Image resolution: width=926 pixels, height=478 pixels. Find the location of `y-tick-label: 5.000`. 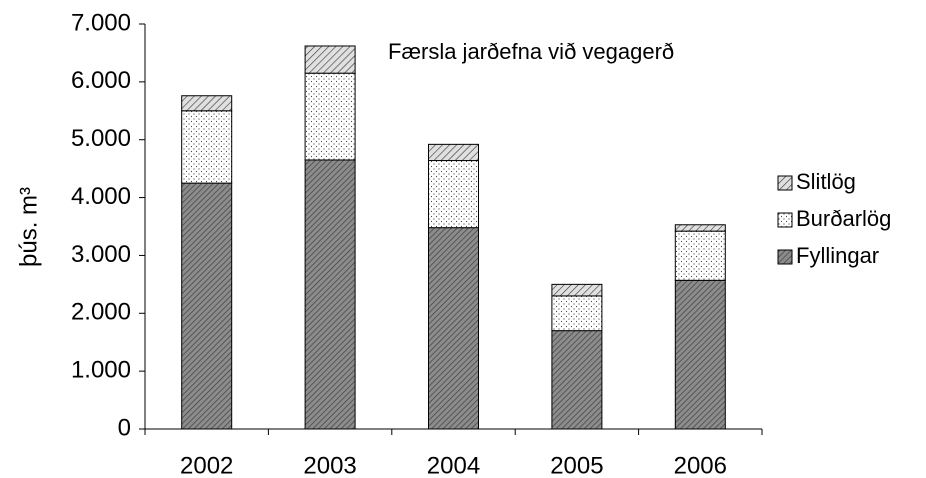

y-tick-label: 5.000 is located at coordinates (101, 138).